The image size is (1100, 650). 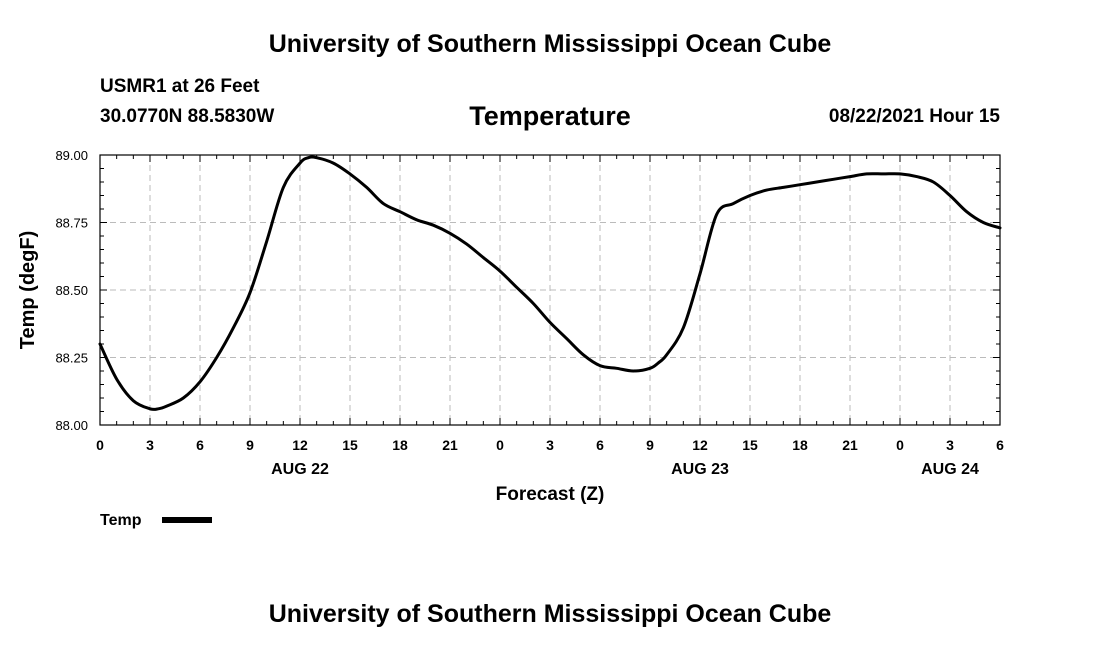 What do you see at coordinates (914, 116) in the screenshot?
I see `forecast-datetime: 08/22/2021 Hour 15` at bounding box center [914, 116].